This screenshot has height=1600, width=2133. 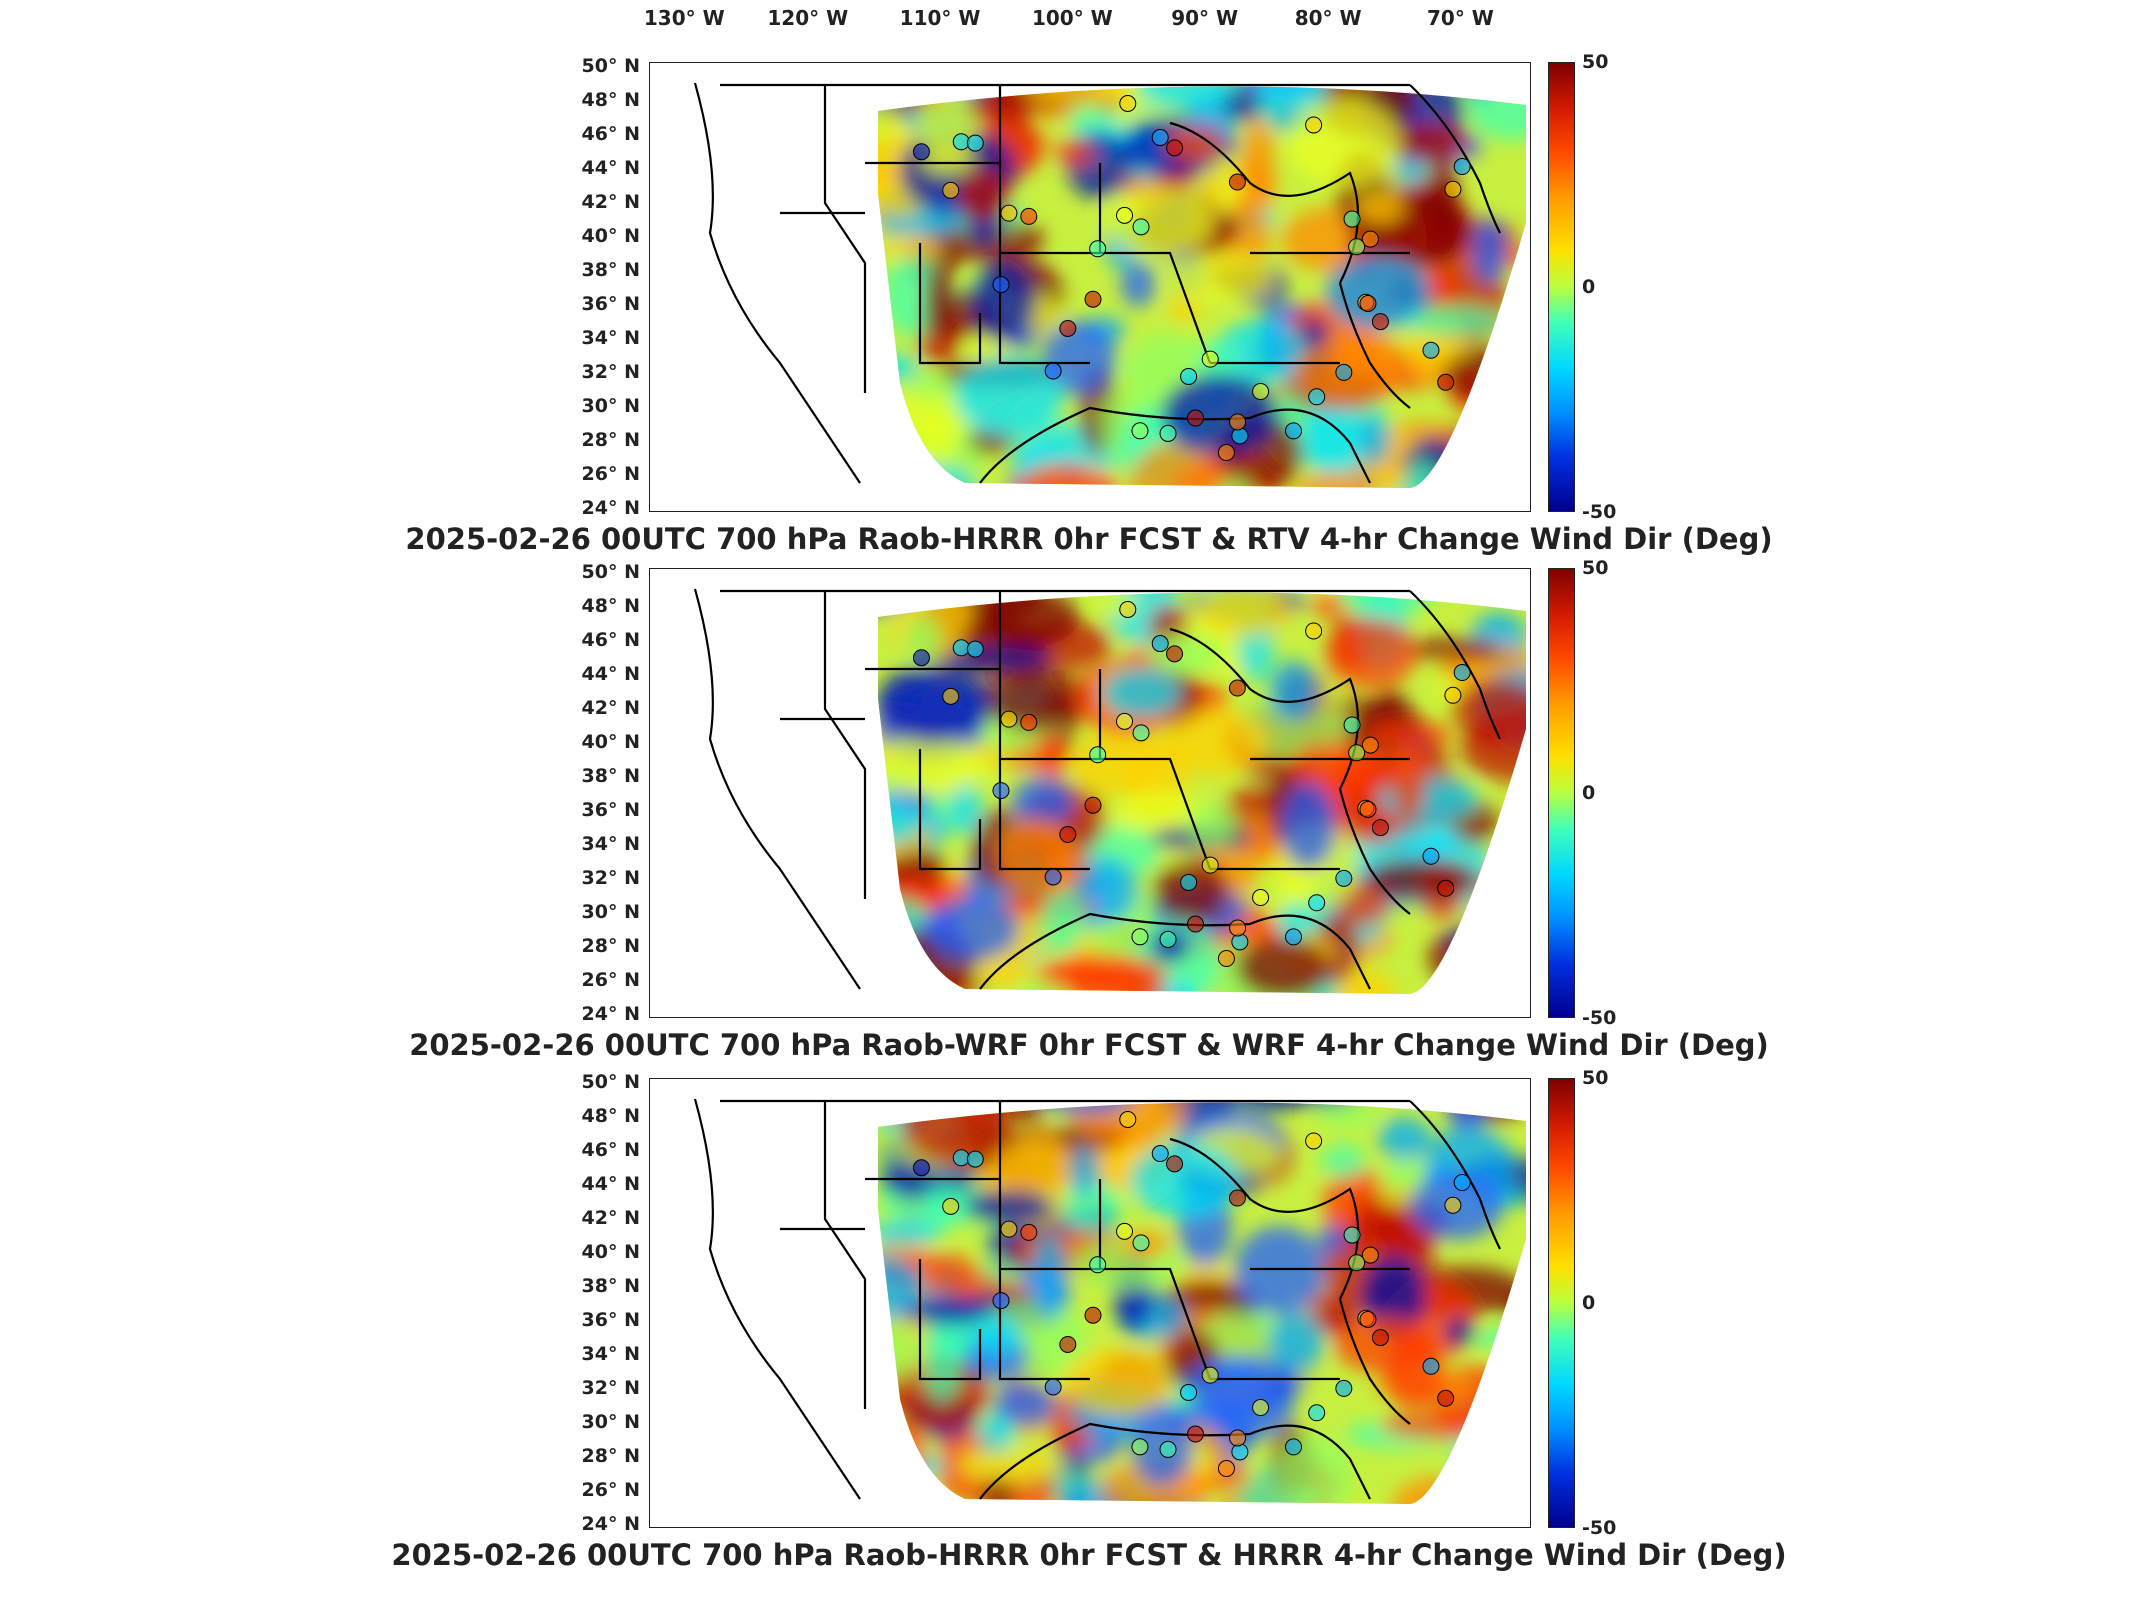 What do you see at coordinates (1599, 1018) in the screenshot?
I see `colorbar-min-label: -50` at bounding box center [1599, 1018].